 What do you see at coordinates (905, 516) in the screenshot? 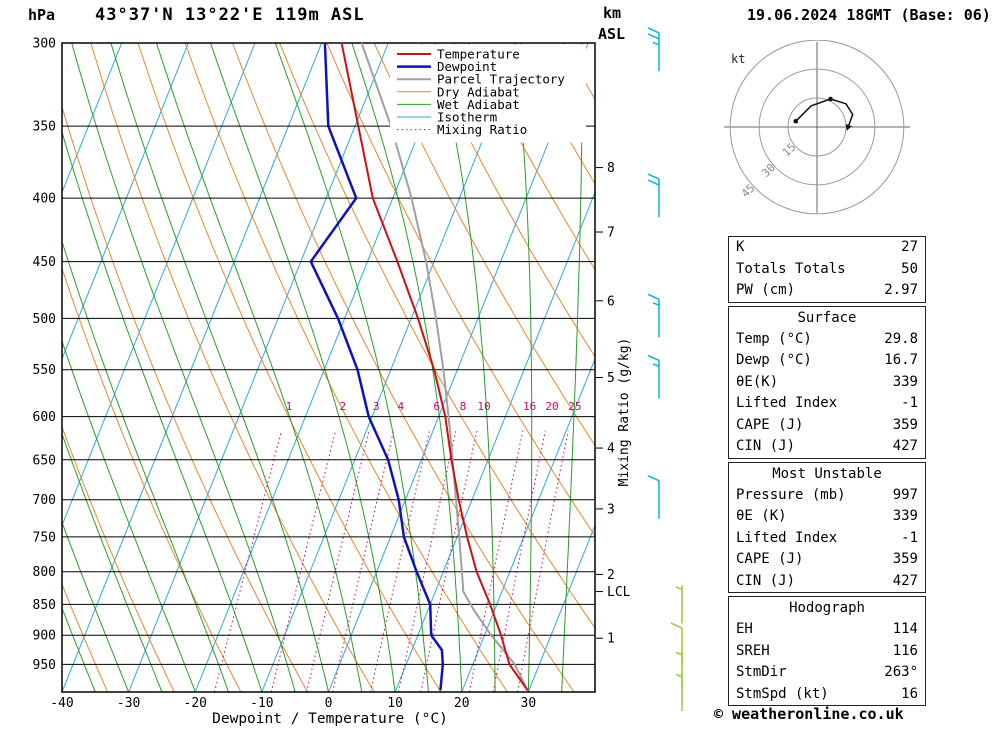
I see `index-value: 339` at bounding box center [905, 516].